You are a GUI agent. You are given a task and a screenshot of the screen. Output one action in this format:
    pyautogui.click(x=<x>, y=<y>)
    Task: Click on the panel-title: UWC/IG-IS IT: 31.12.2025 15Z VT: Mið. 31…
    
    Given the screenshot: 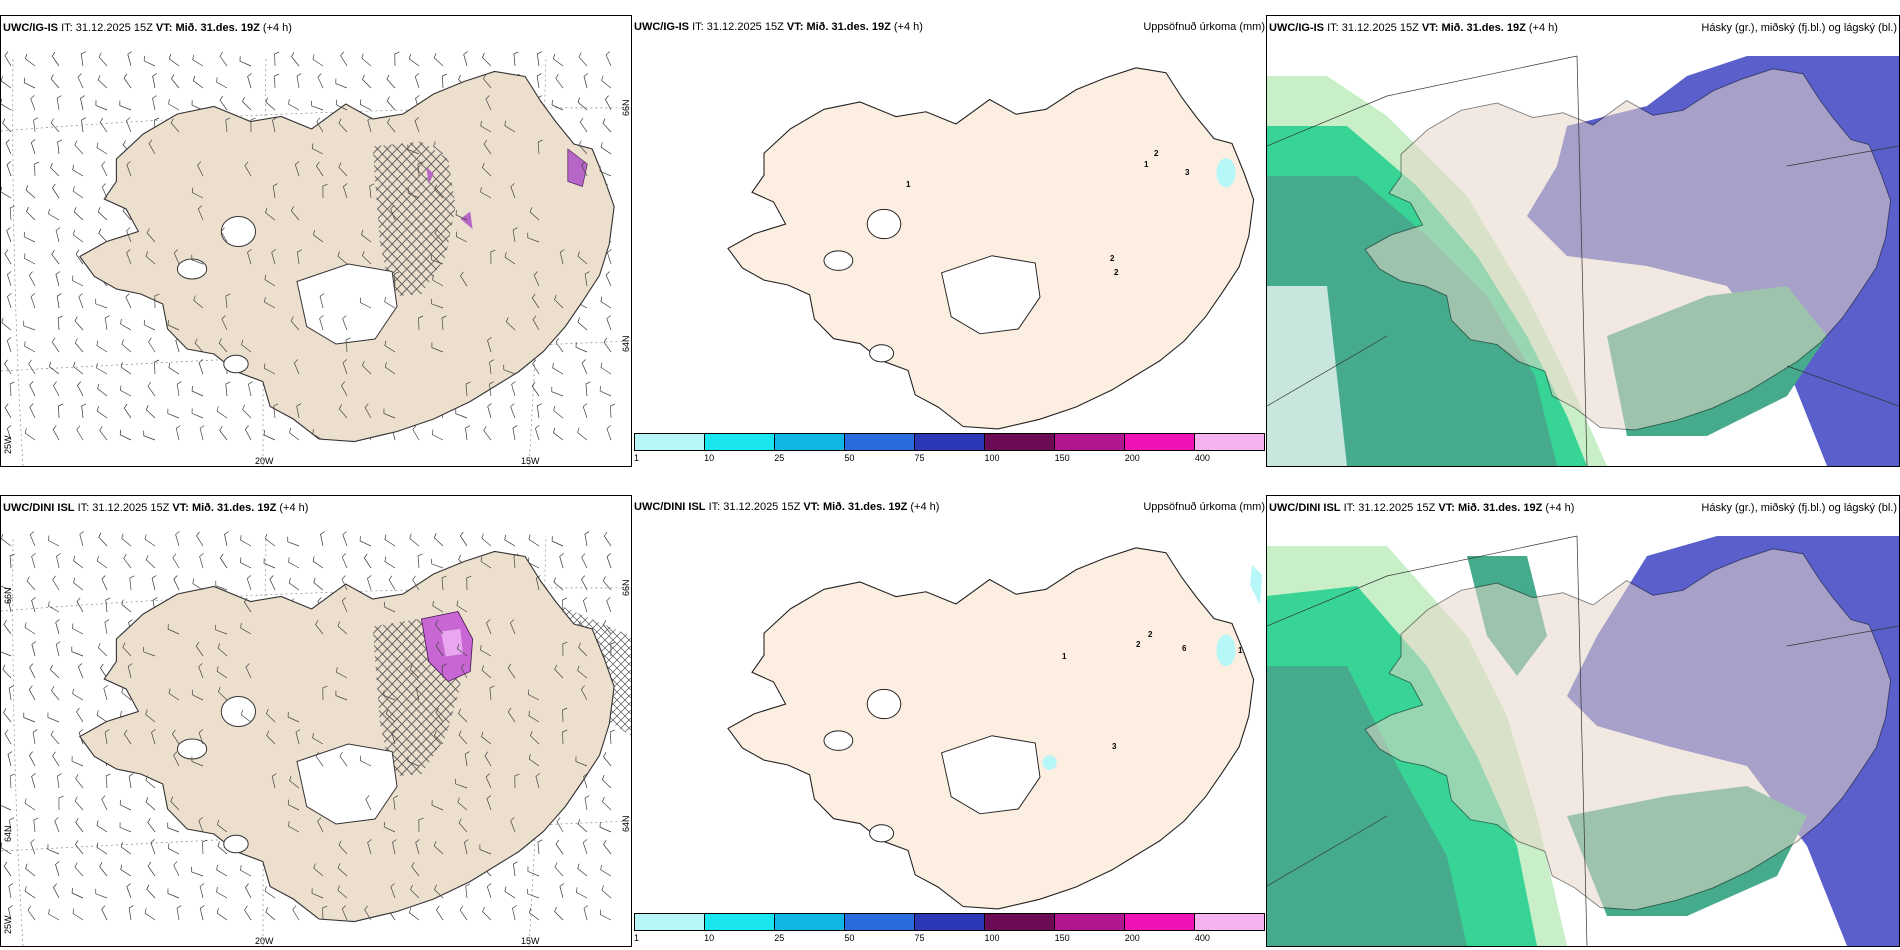 What is the action you would take?
    pyautogui.click(x=147, y=28)
    